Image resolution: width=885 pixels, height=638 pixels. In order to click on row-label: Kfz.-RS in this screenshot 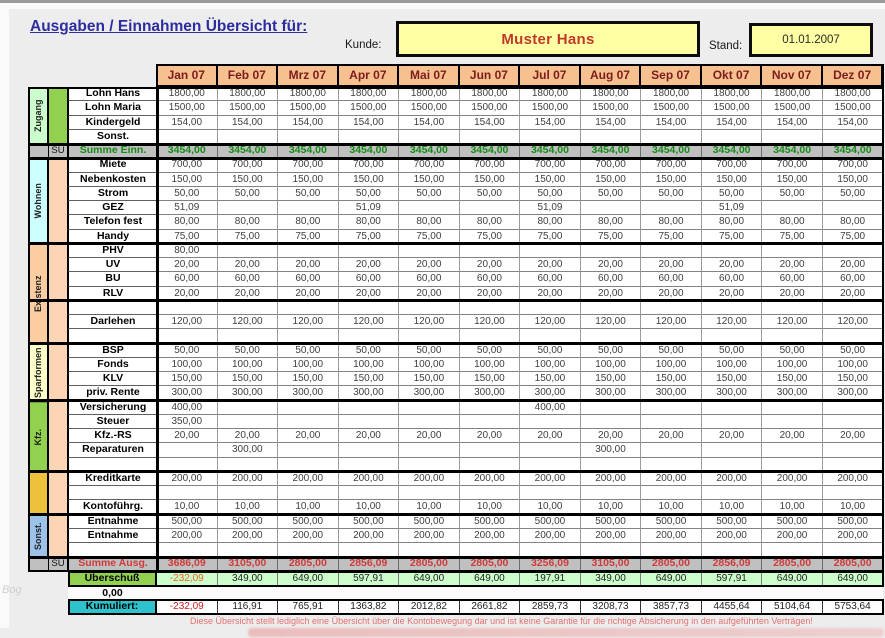, I will do `click(112, 436)`.